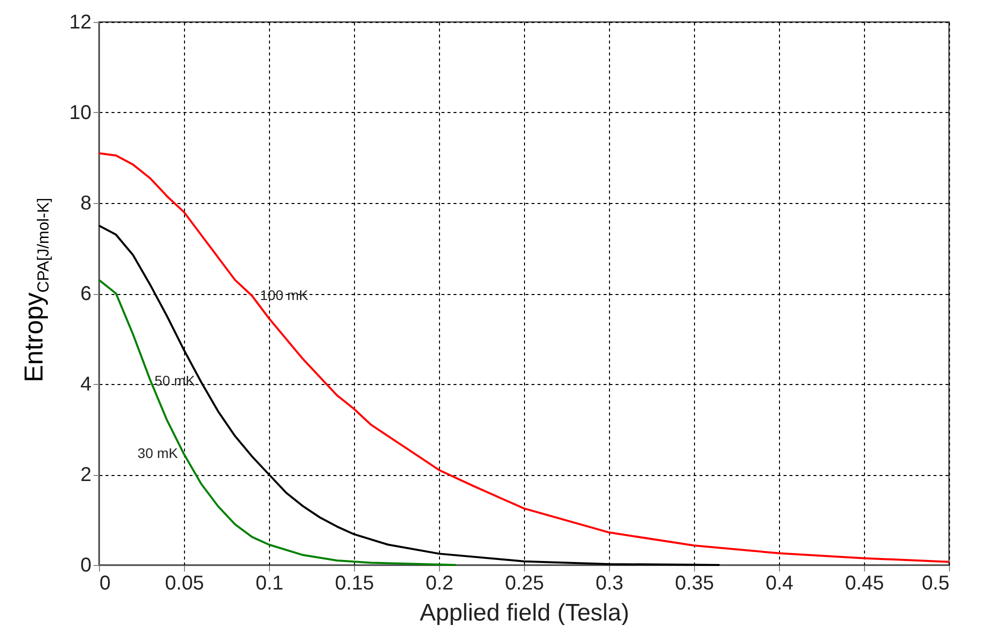 Image resolution: width=996 pixels, height=640 pixels. Describe the element at coordinates (610, 583) in the screenshot. I see `x-tick-label: 0.3` at that location.